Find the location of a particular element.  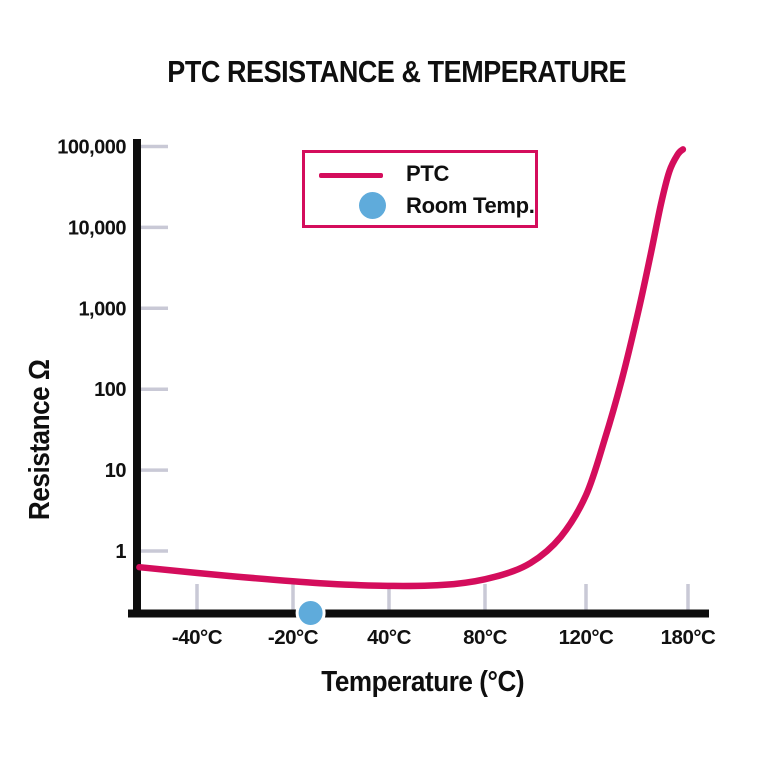

x-tick-label: -20°C is located at coordinates (293, 637).